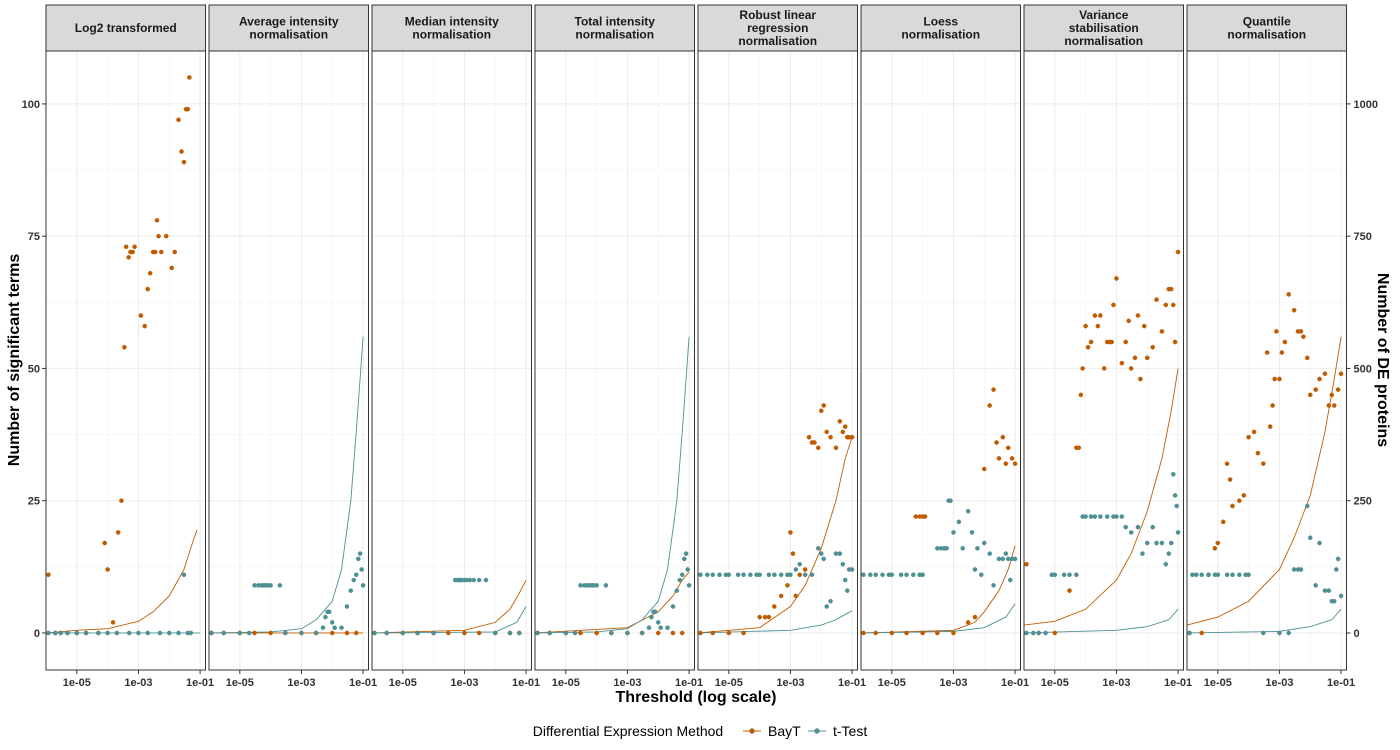  What do you see at coordinates (1104, 28) in the screenshot?
I see `facet-title-line: stabilisation` at bounding box center [1104, 28].